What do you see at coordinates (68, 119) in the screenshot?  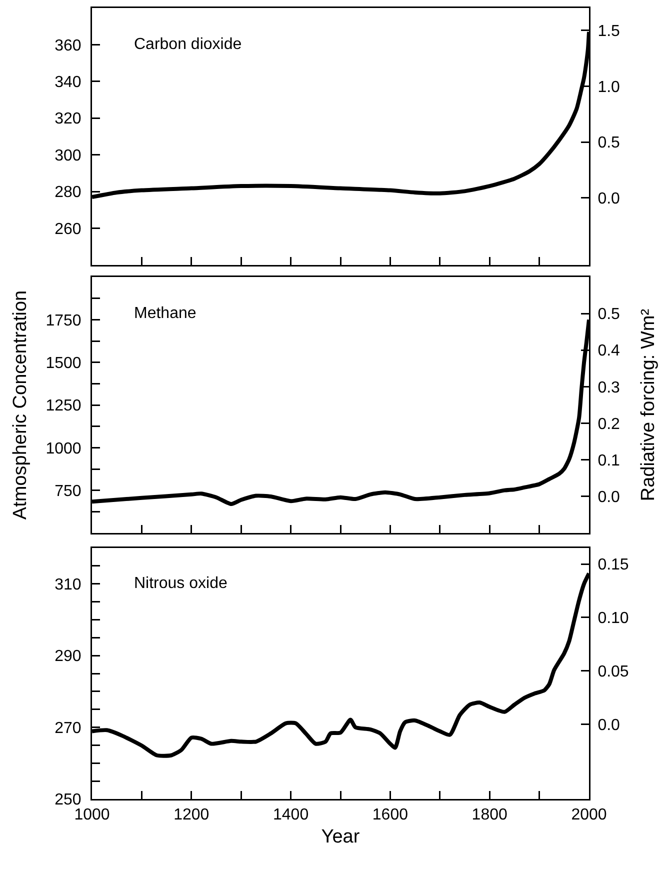 I see `y-tick-label: 320` at bounding box center [68, 119].